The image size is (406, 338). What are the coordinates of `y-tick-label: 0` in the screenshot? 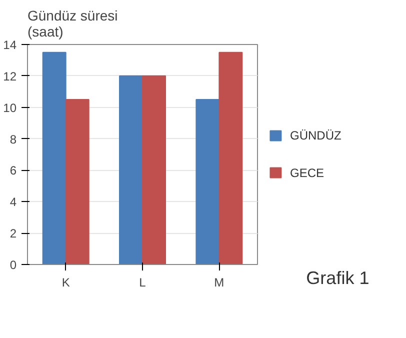 It's located at (13, 265).